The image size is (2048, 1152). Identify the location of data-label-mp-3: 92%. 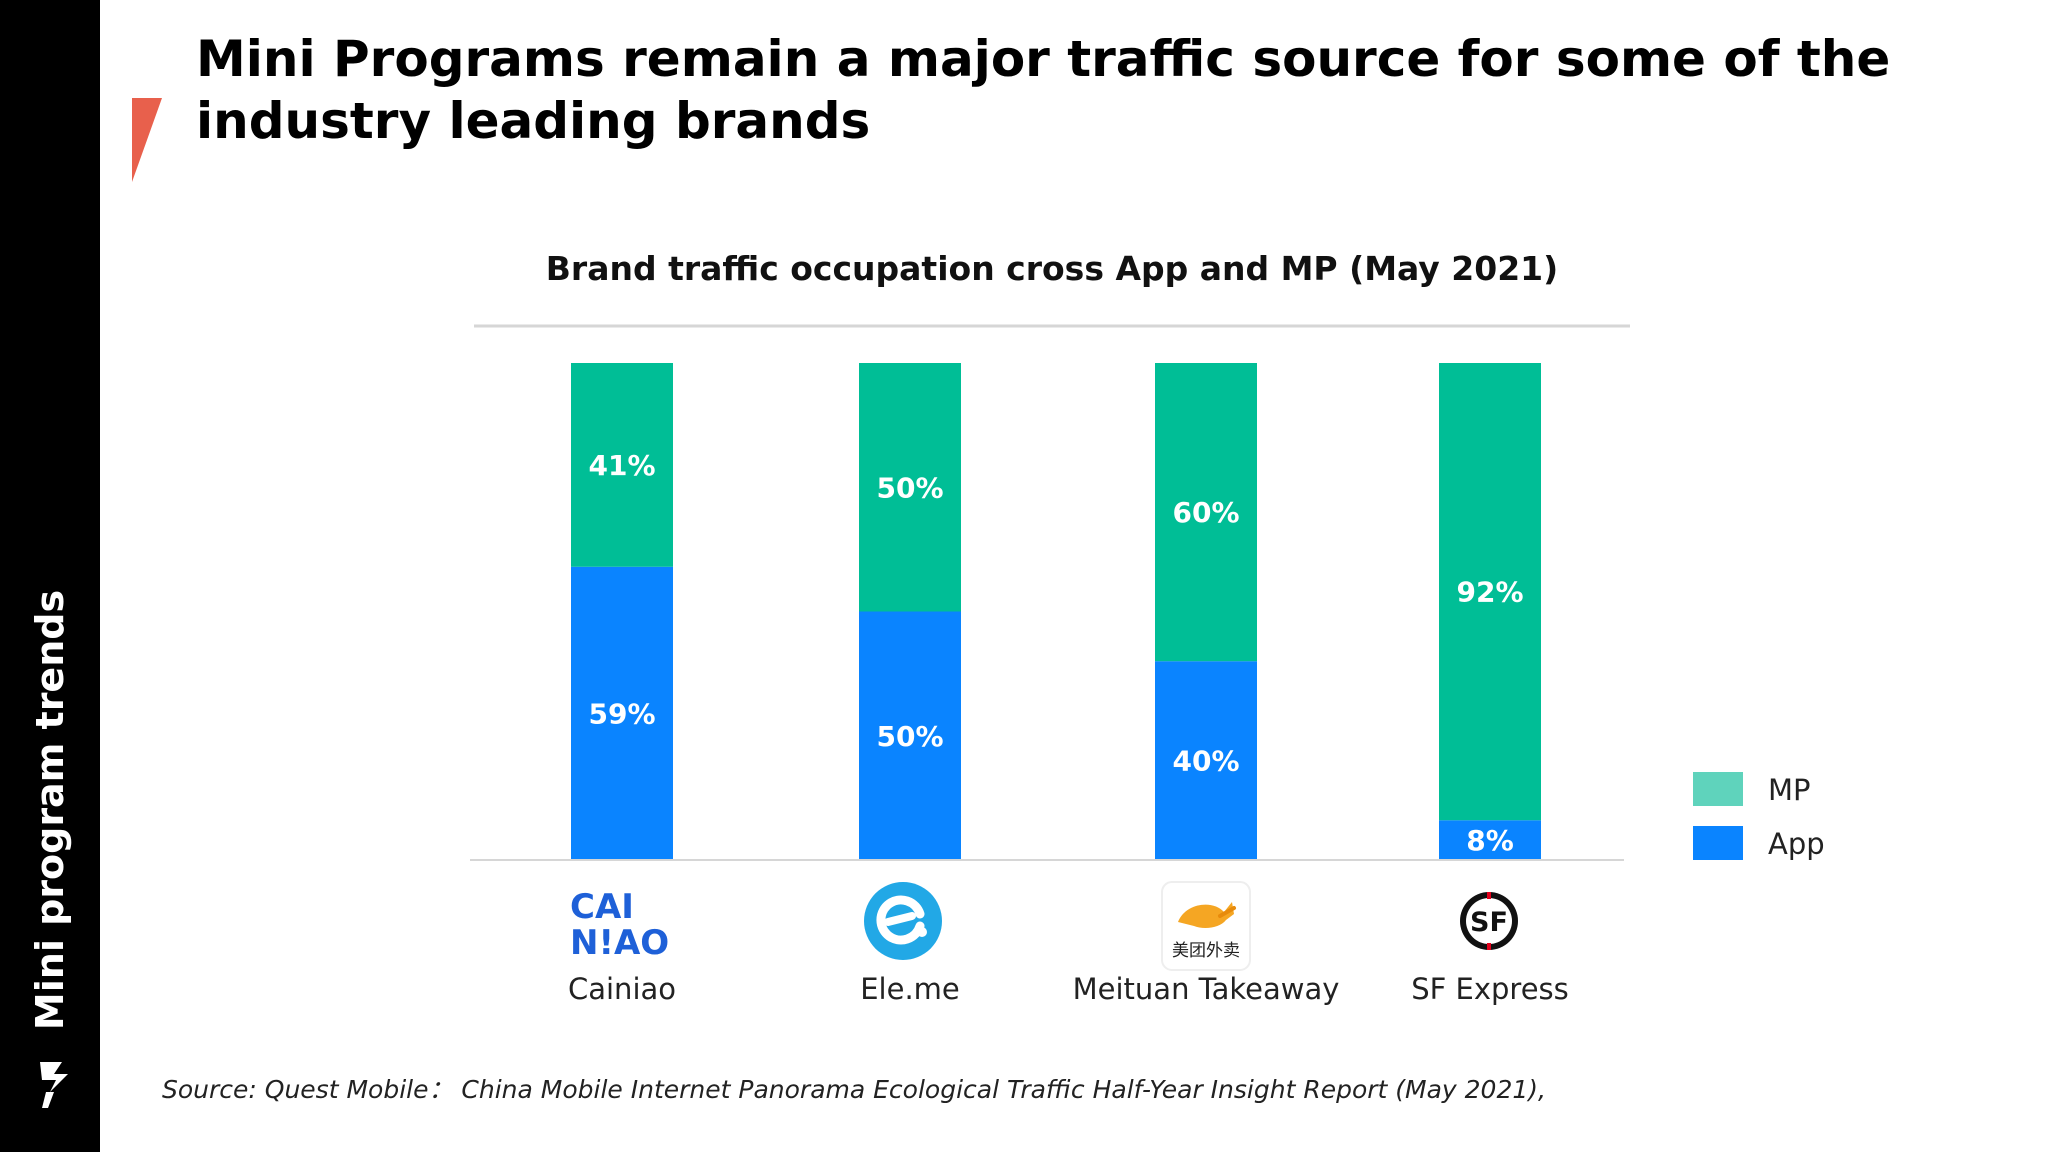
(1489, 592).